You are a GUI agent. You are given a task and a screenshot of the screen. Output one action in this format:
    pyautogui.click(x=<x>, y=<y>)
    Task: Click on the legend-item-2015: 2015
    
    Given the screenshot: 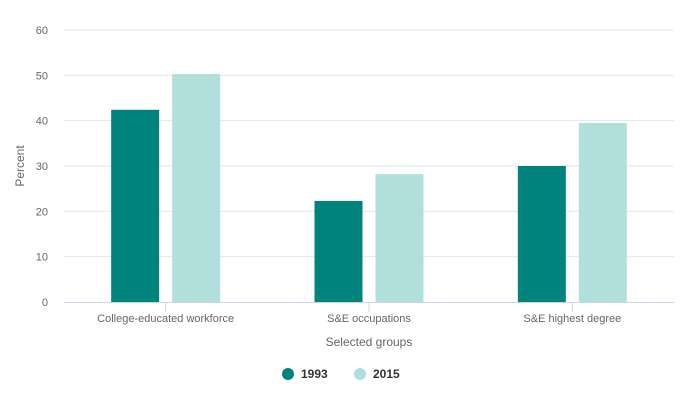 What is the action you would take?
    pyautogui.click(x=377, y=374)
    